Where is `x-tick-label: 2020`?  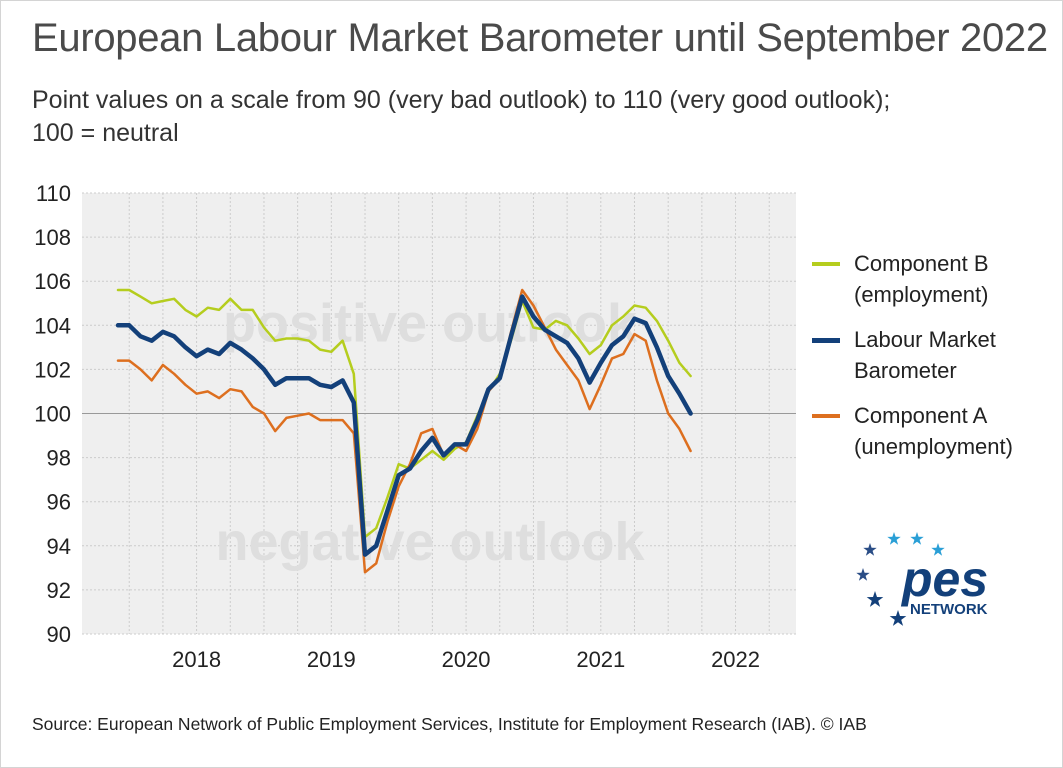 x-tick-label: 2020 is located at coordinates (466, 659).